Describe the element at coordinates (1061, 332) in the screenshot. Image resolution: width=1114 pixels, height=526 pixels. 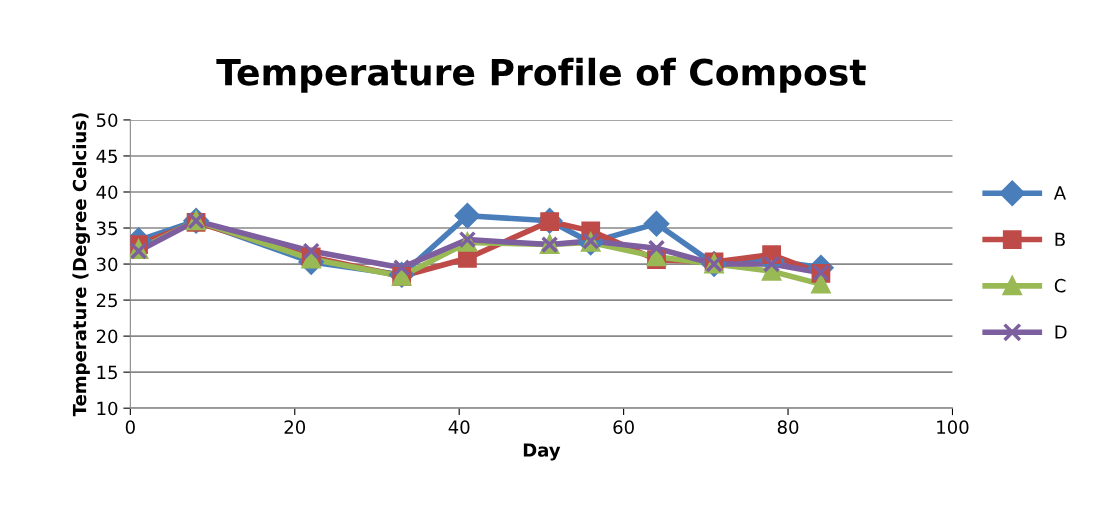
I see `legend-label: D` at that location.